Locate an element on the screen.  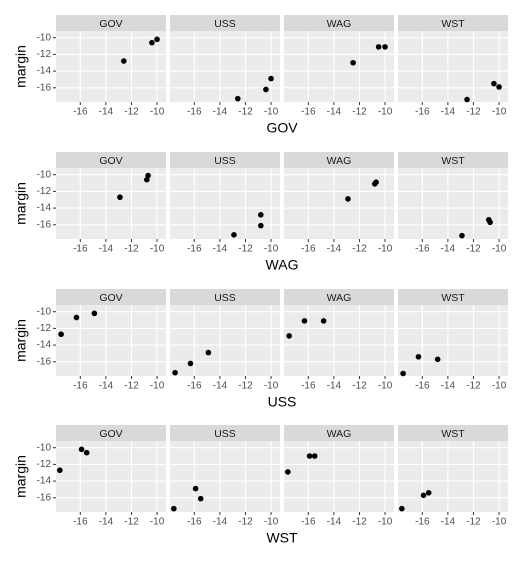
facet-label: GOV is located at coordinates (110, 161).